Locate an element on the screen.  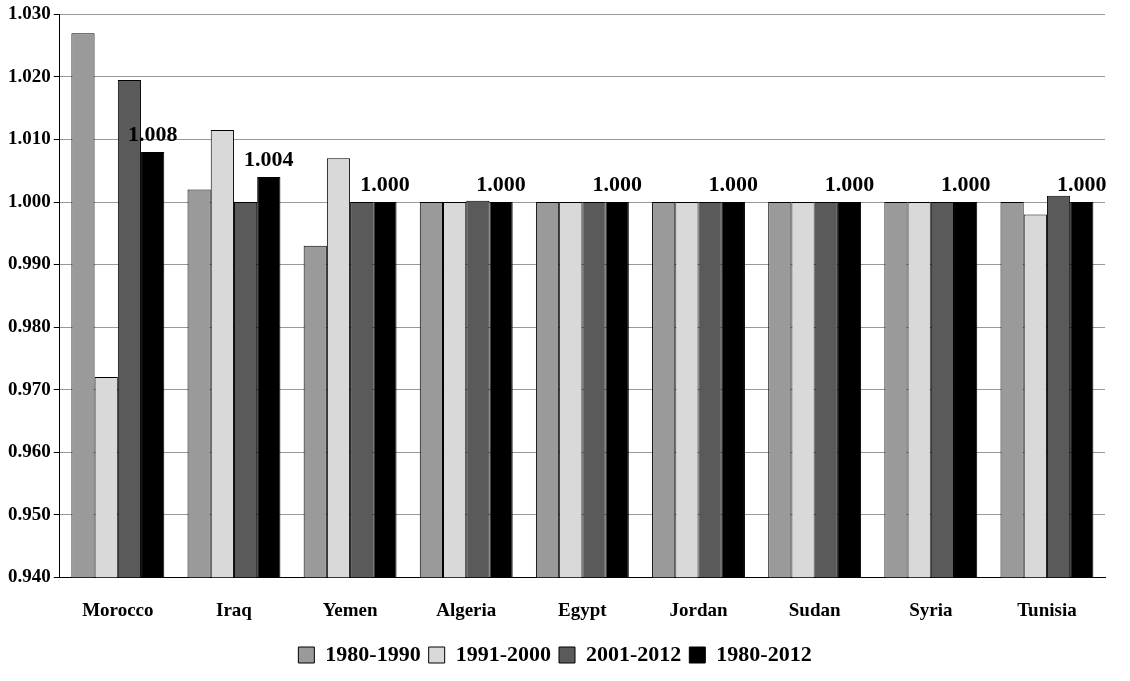
legend-label: 1980-2012 is located at coordinates (764, 653).